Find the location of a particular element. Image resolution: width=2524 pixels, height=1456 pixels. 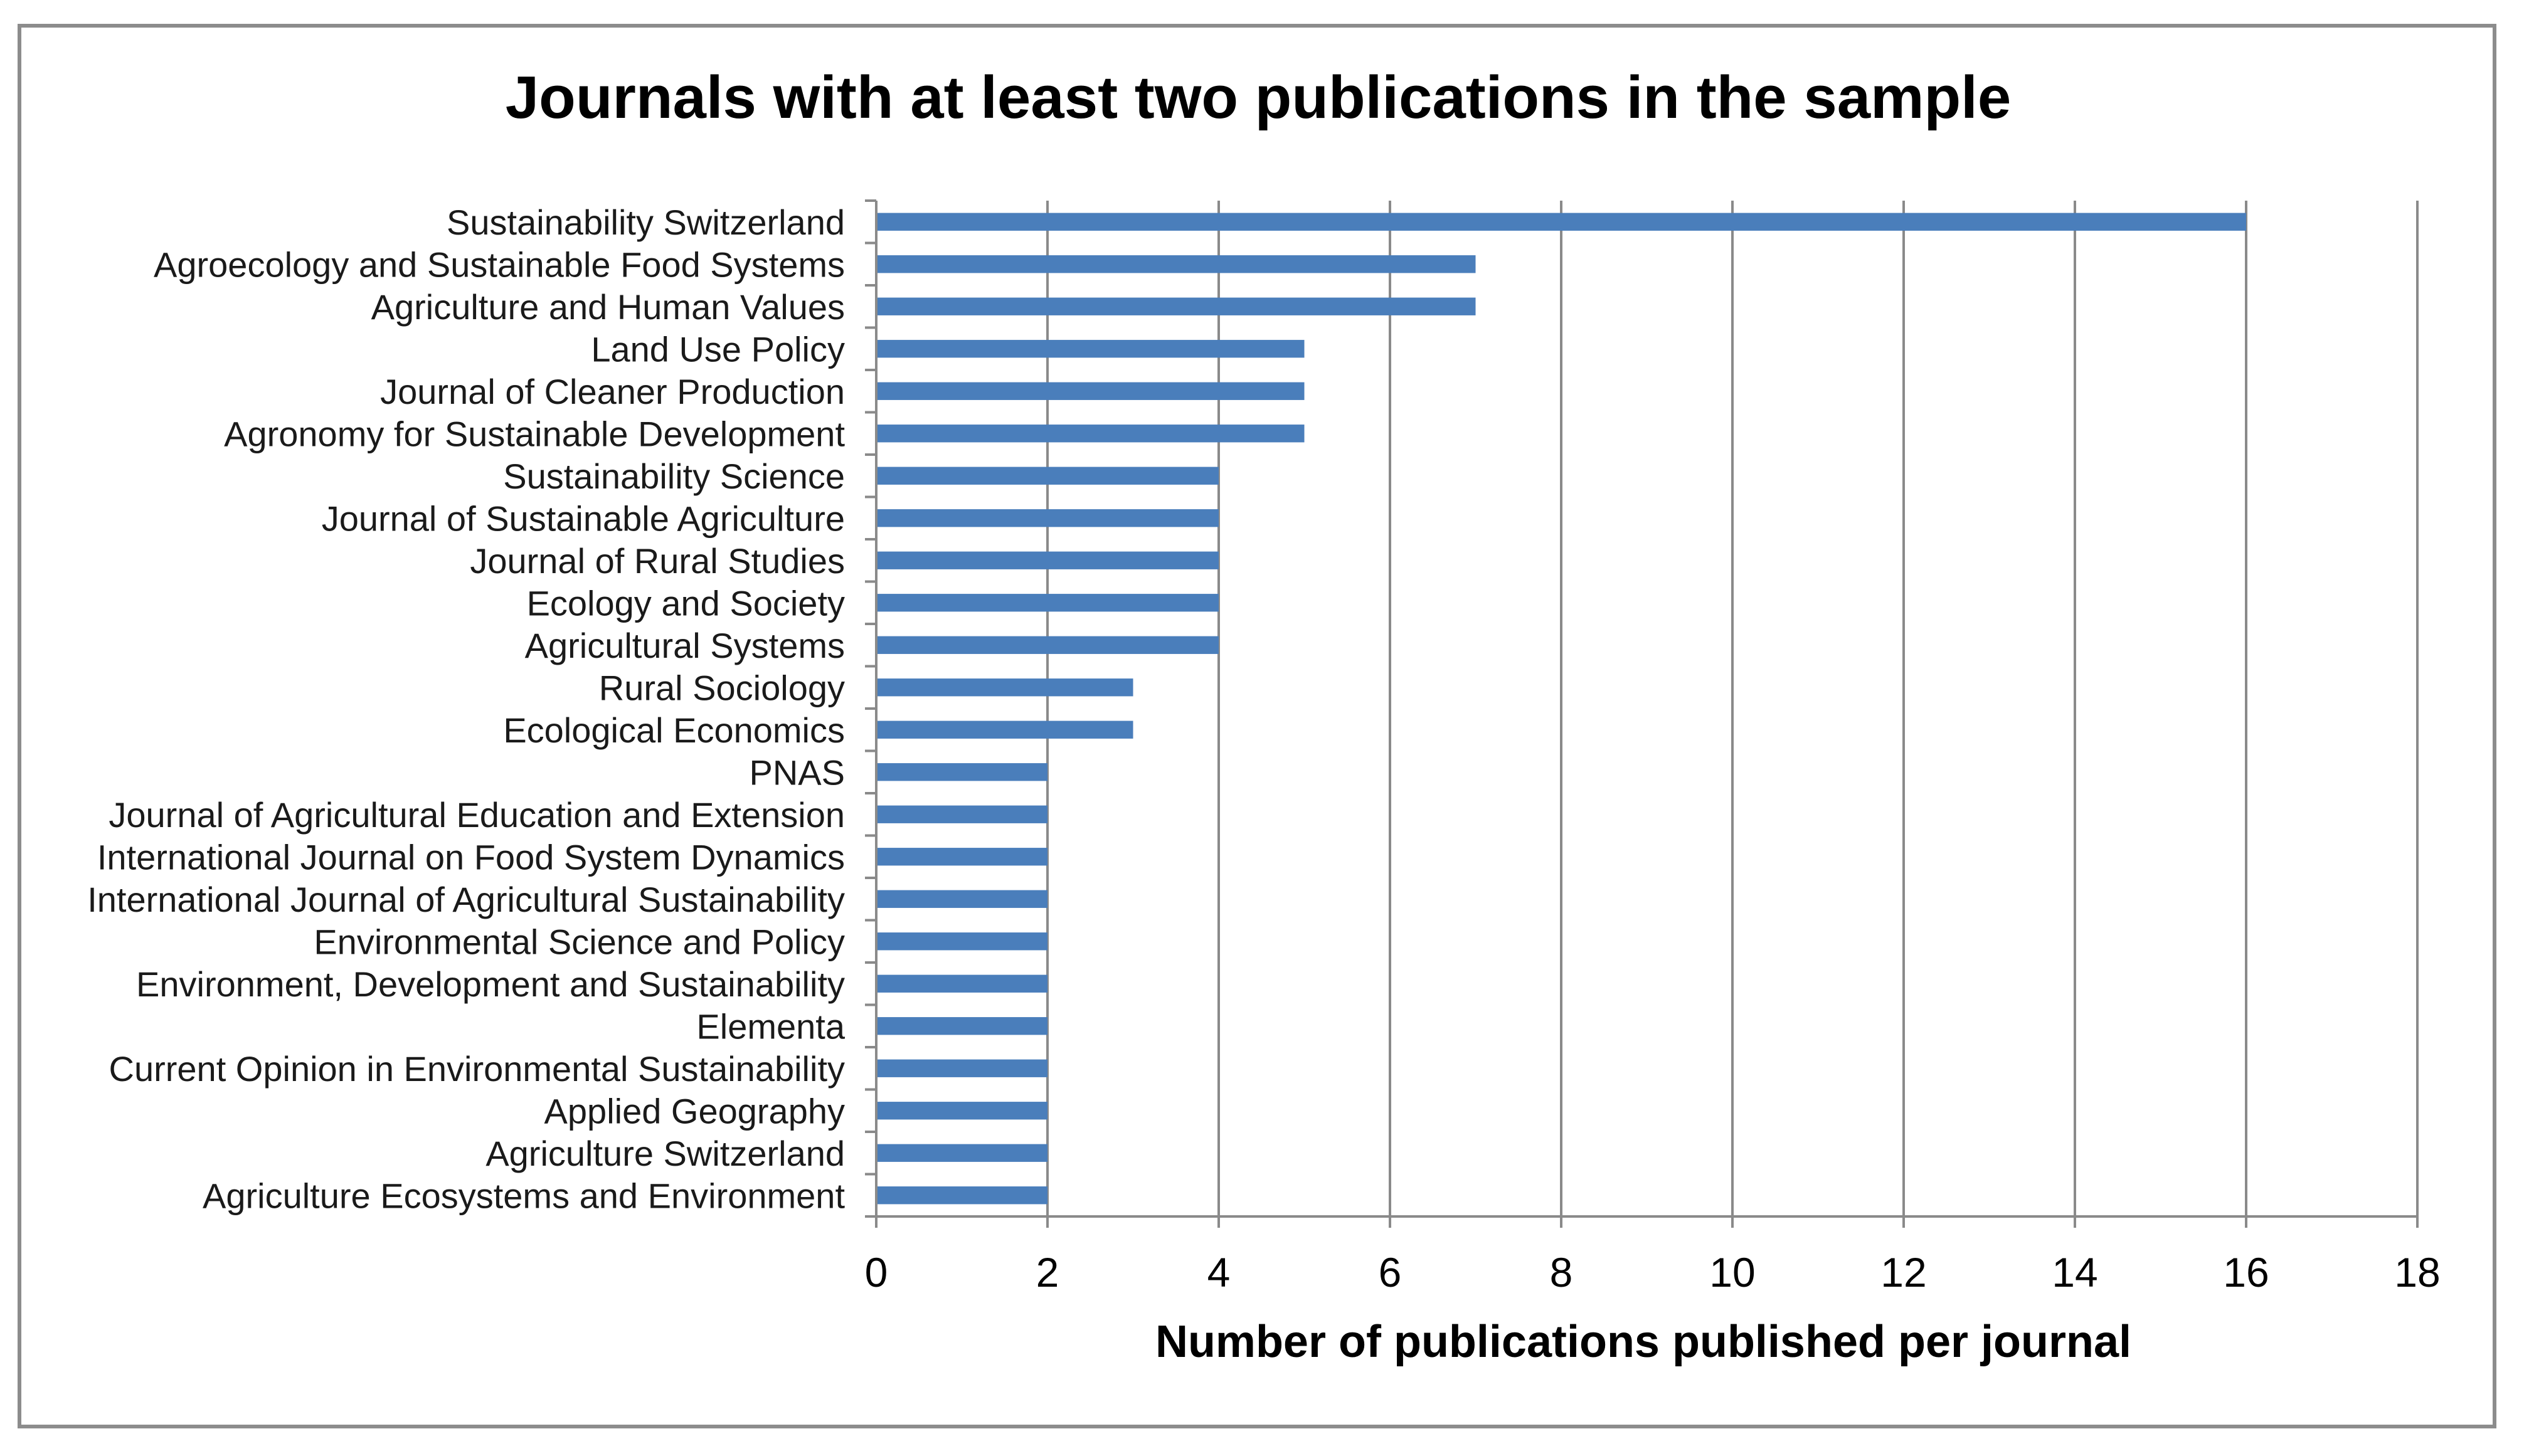

category-label: Agriculture and Human Values is located at coordinates (608, 307).